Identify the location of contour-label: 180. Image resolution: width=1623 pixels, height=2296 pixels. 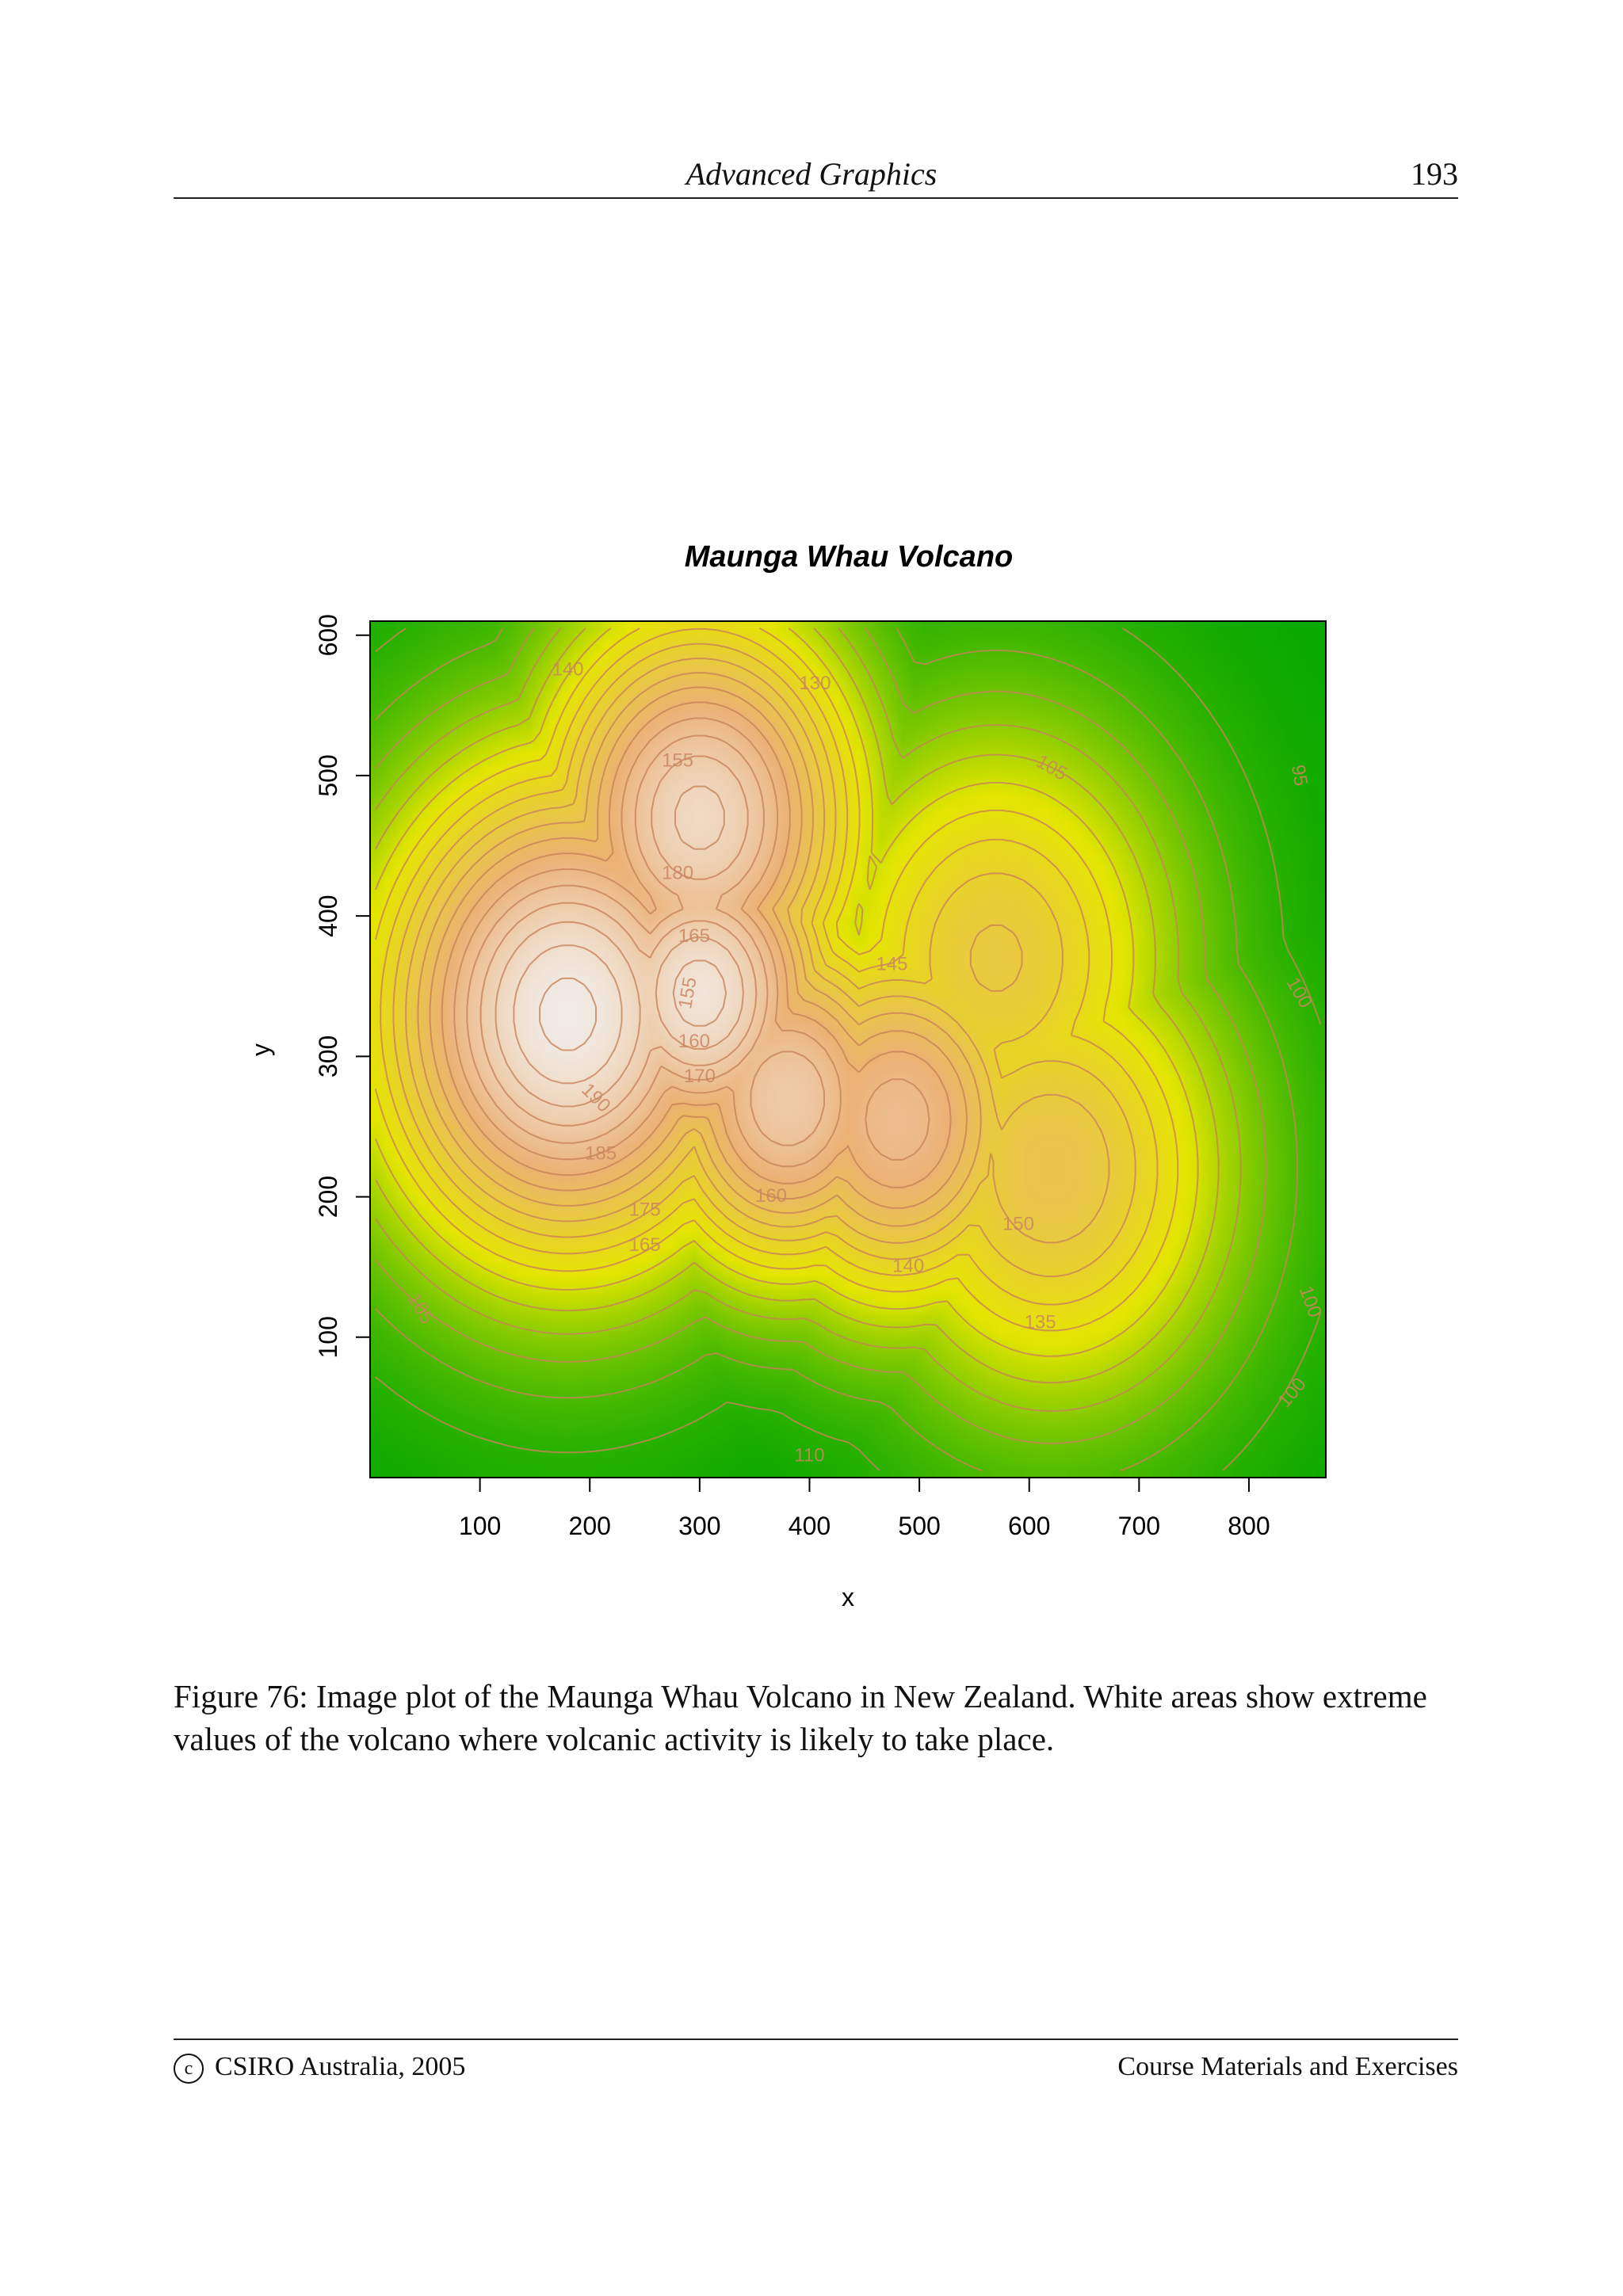
(678, 872).